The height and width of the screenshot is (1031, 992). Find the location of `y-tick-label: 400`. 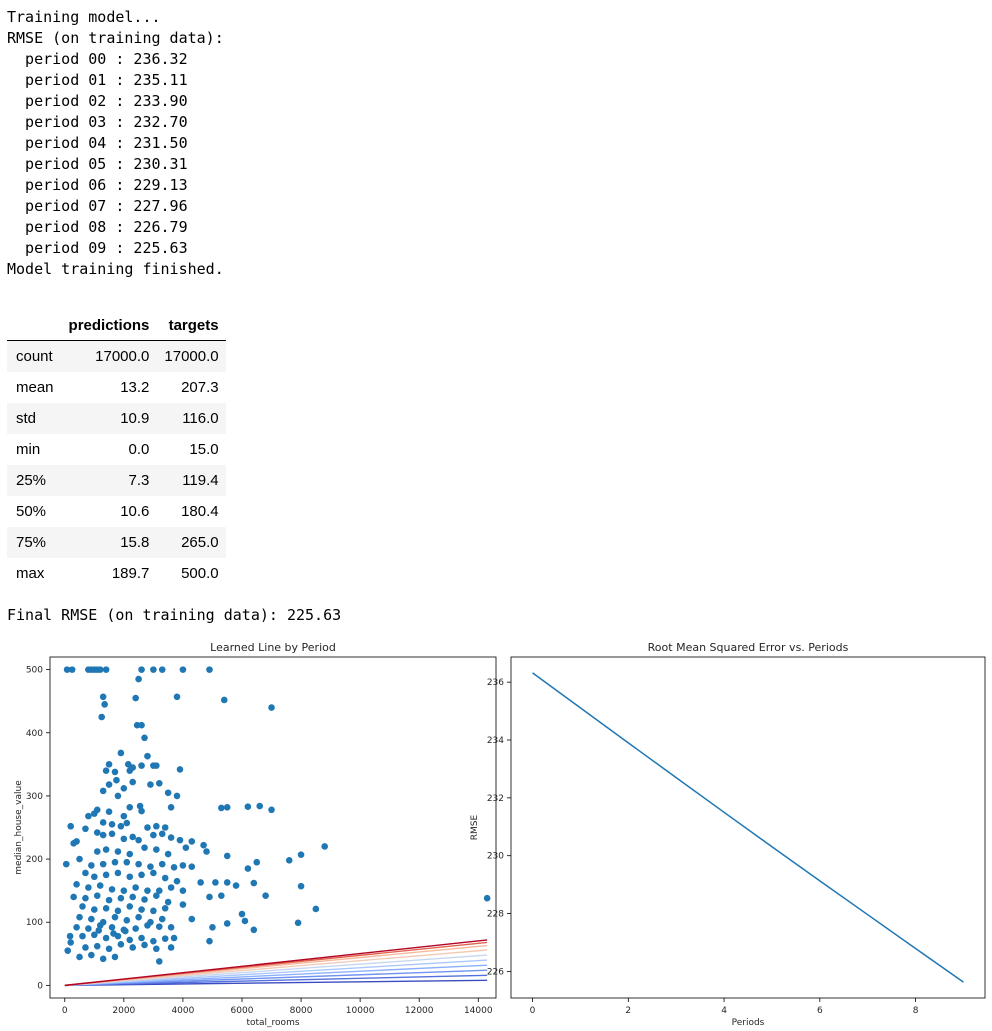

y-tick-label: 400 is located at coordinates (34, 734).